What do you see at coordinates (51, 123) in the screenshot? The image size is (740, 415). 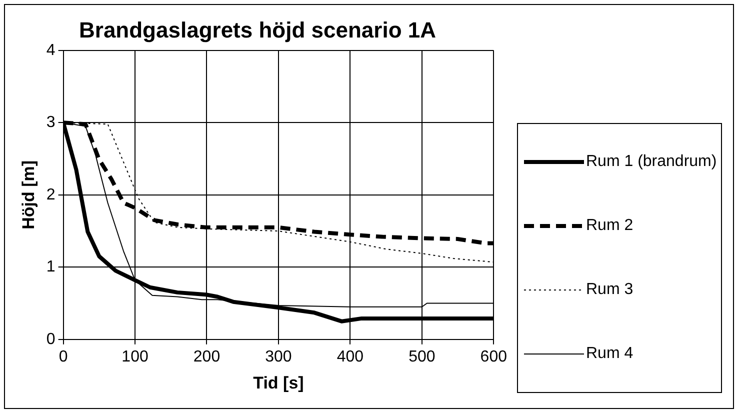 I see `y-tick-label: 3` at bounding box center [51, 123].